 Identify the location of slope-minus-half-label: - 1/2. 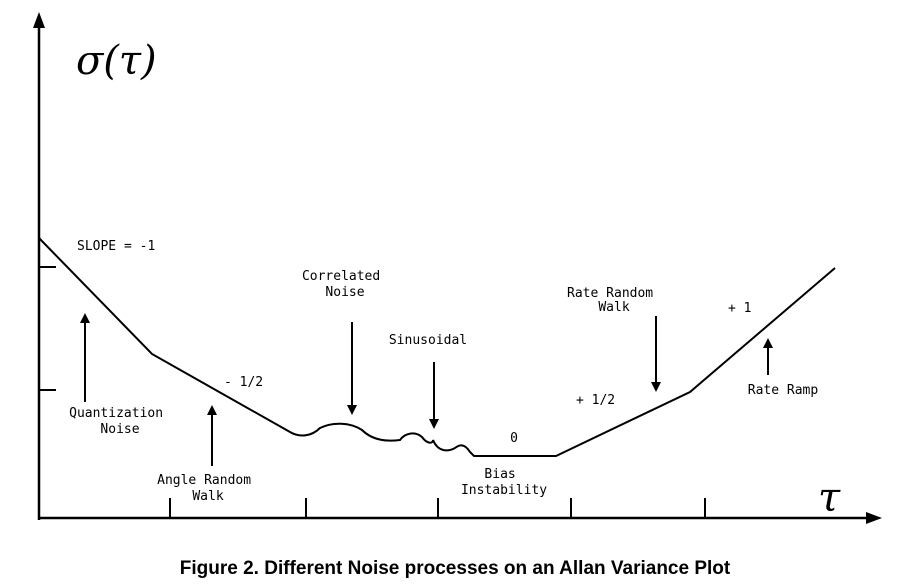
(243, 382).